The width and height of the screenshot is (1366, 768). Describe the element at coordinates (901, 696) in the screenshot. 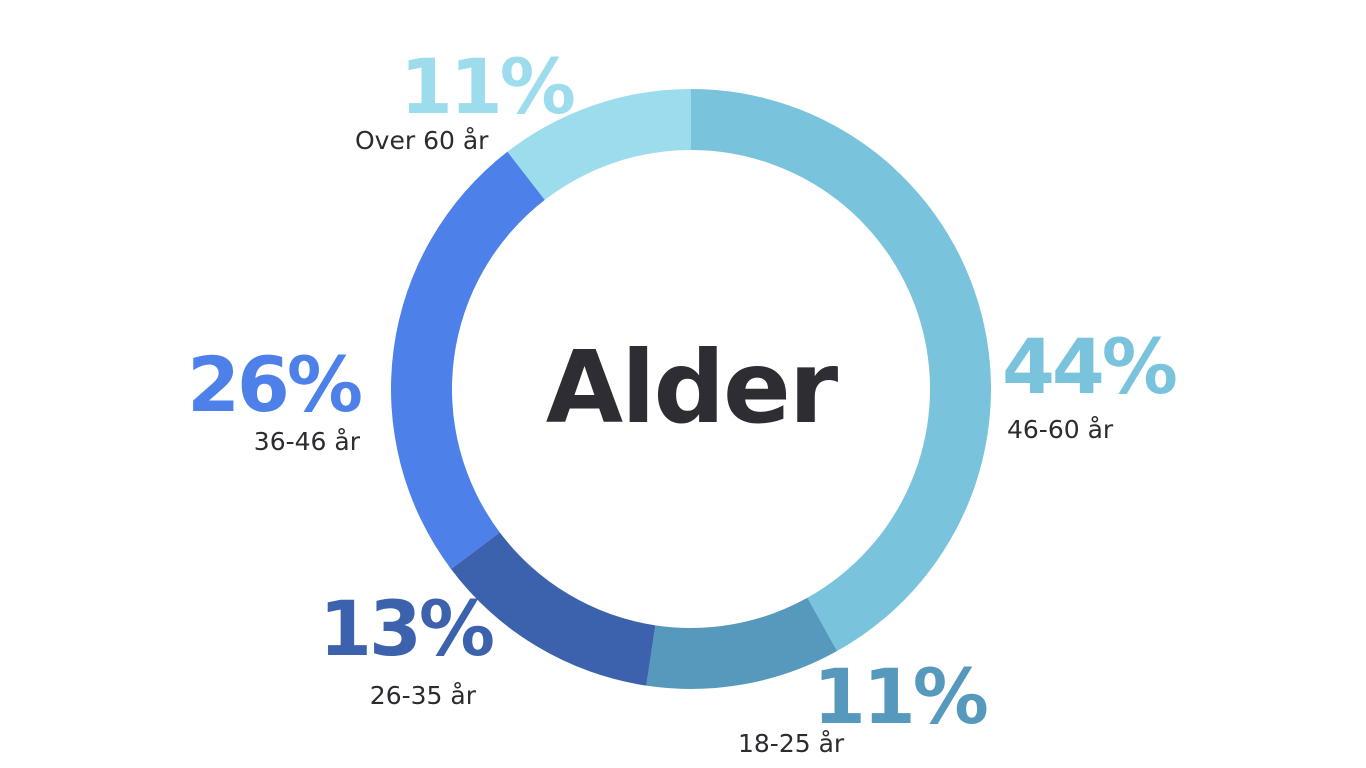

I see `slice-value-label-18-25: 11%` at that location.